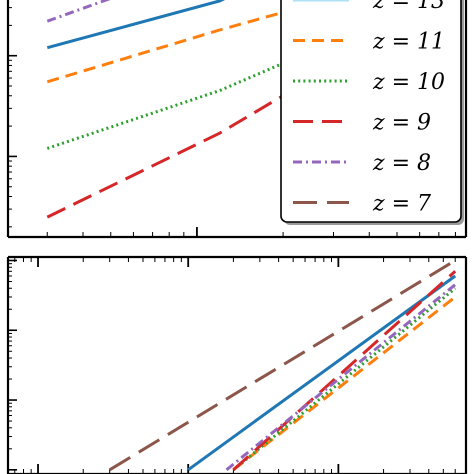  What do you see at coordinates (401, 123) in the screenshot?
I see `legend-label: z = 9` at bounding box center [401, 123].